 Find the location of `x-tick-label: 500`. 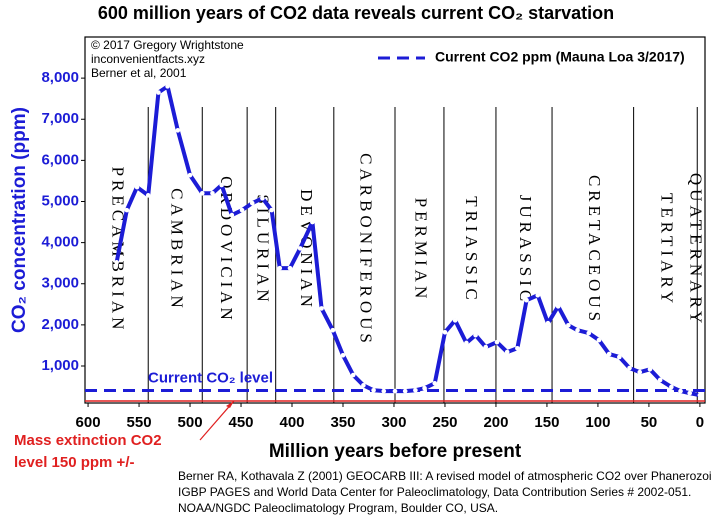

x-tick-label: 500 is located at coordinates (190, 422).